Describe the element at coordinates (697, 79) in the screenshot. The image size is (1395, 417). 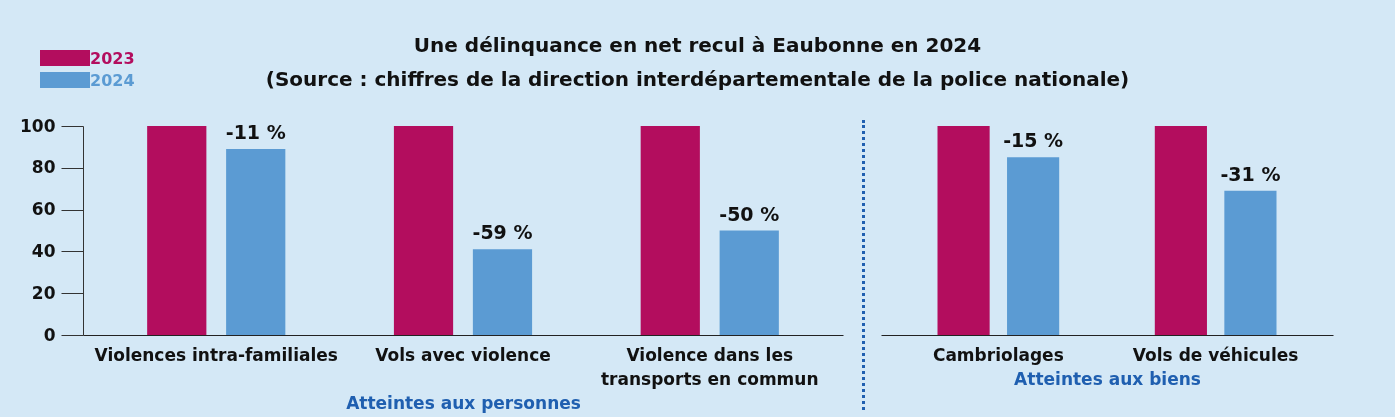
I see `chart-subtitle: (Source : chiffres de la direction interdépartementale de la police nationale)` at that location.